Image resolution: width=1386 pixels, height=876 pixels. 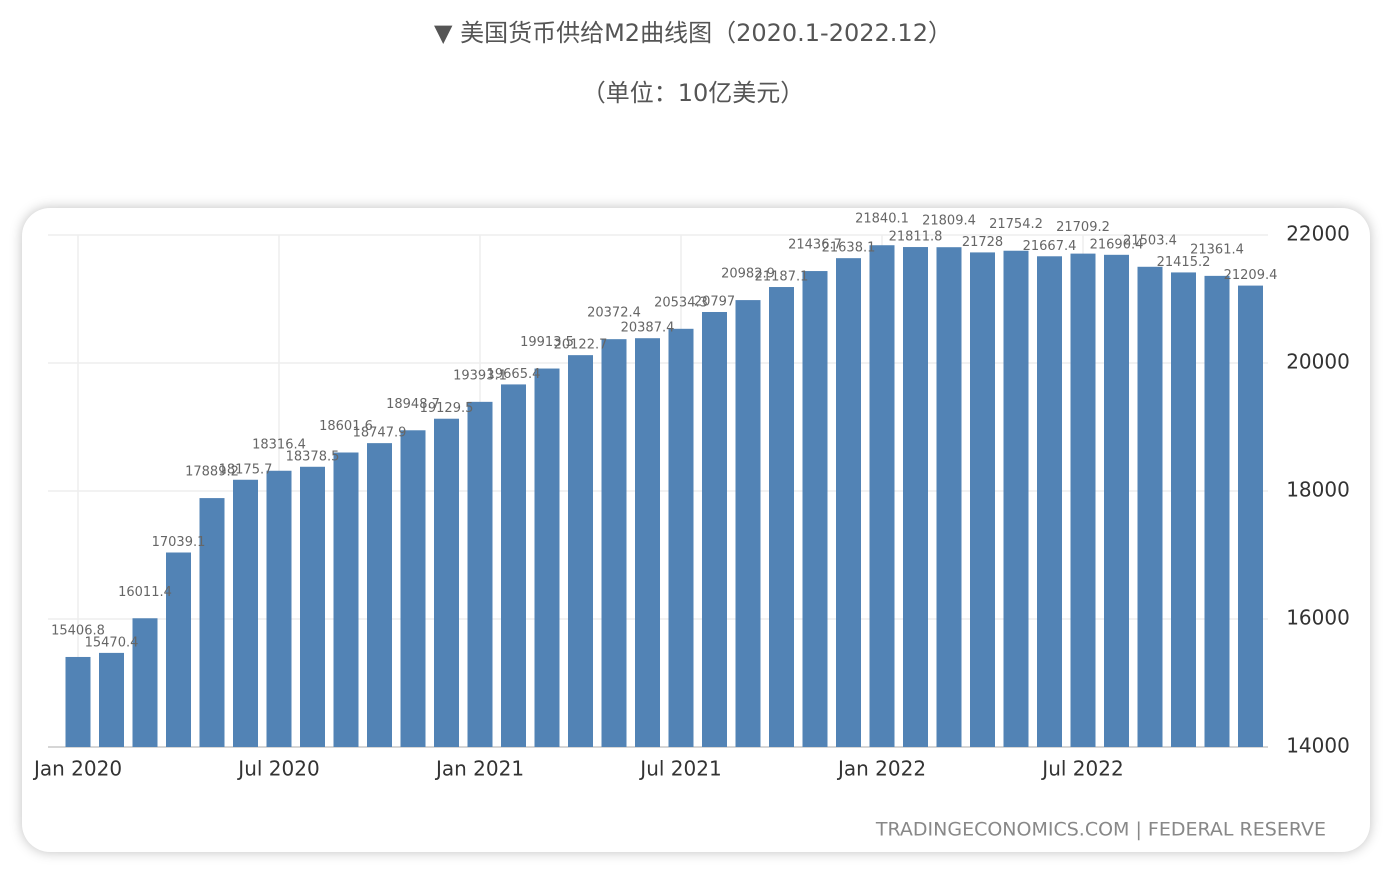 I want to click on data-label: 20387.4, so click(x=648, y=328).